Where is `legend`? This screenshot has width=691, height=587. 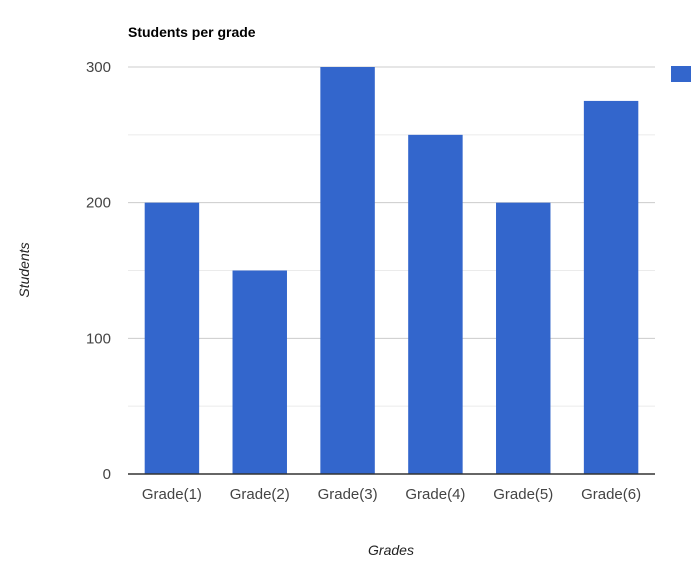 legend is located at coordinates (681, 74).